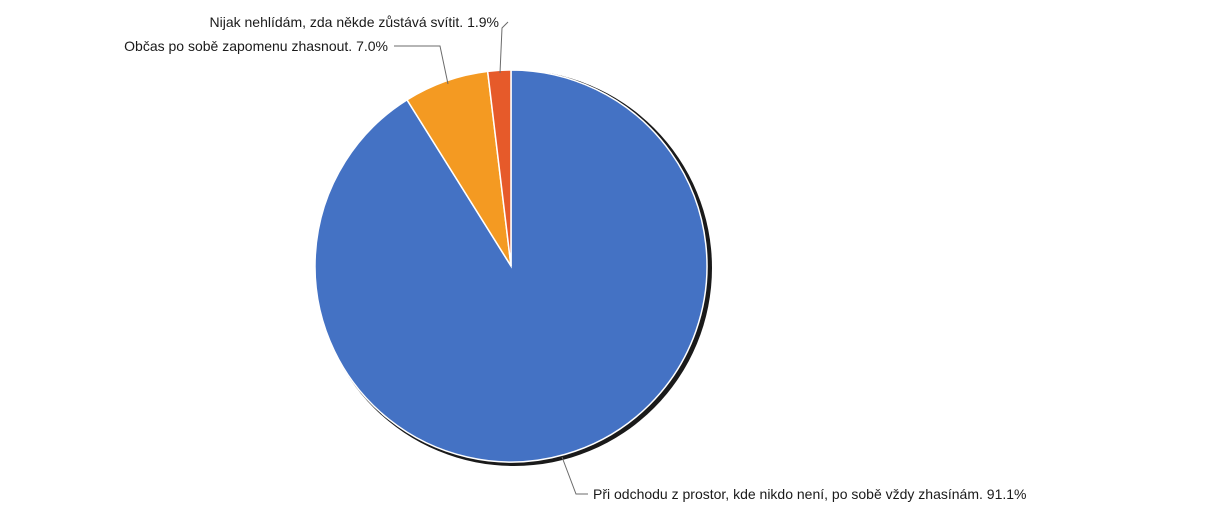 The width and height of the screenshot is (1223, 512). I want to click on leader-line-medium, so click(421, 65).